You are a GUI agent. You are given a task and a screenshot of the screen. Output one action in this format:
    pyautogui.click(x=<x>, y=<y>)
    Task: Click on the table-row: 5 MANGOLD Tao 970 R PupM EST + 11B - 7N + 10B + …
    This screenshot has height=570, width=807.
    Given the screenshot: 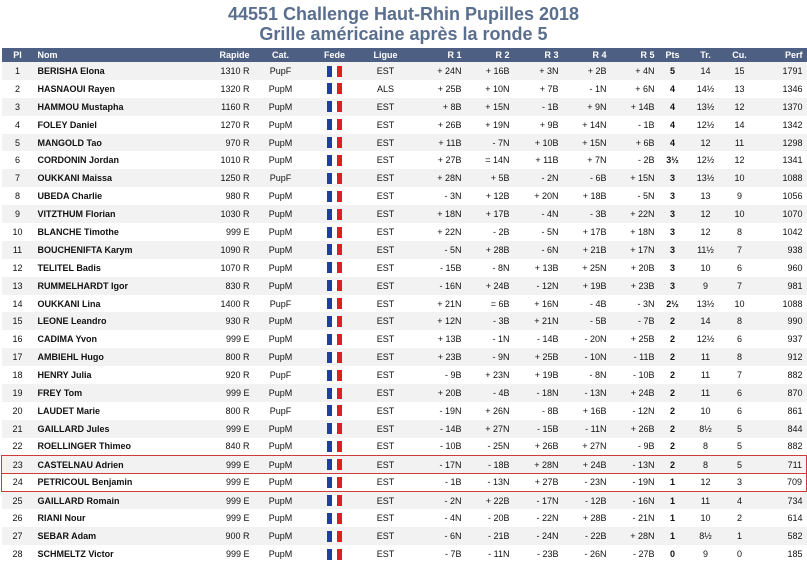 What is the action you would take?
    pyautogui.click(x=404, y=142)
    